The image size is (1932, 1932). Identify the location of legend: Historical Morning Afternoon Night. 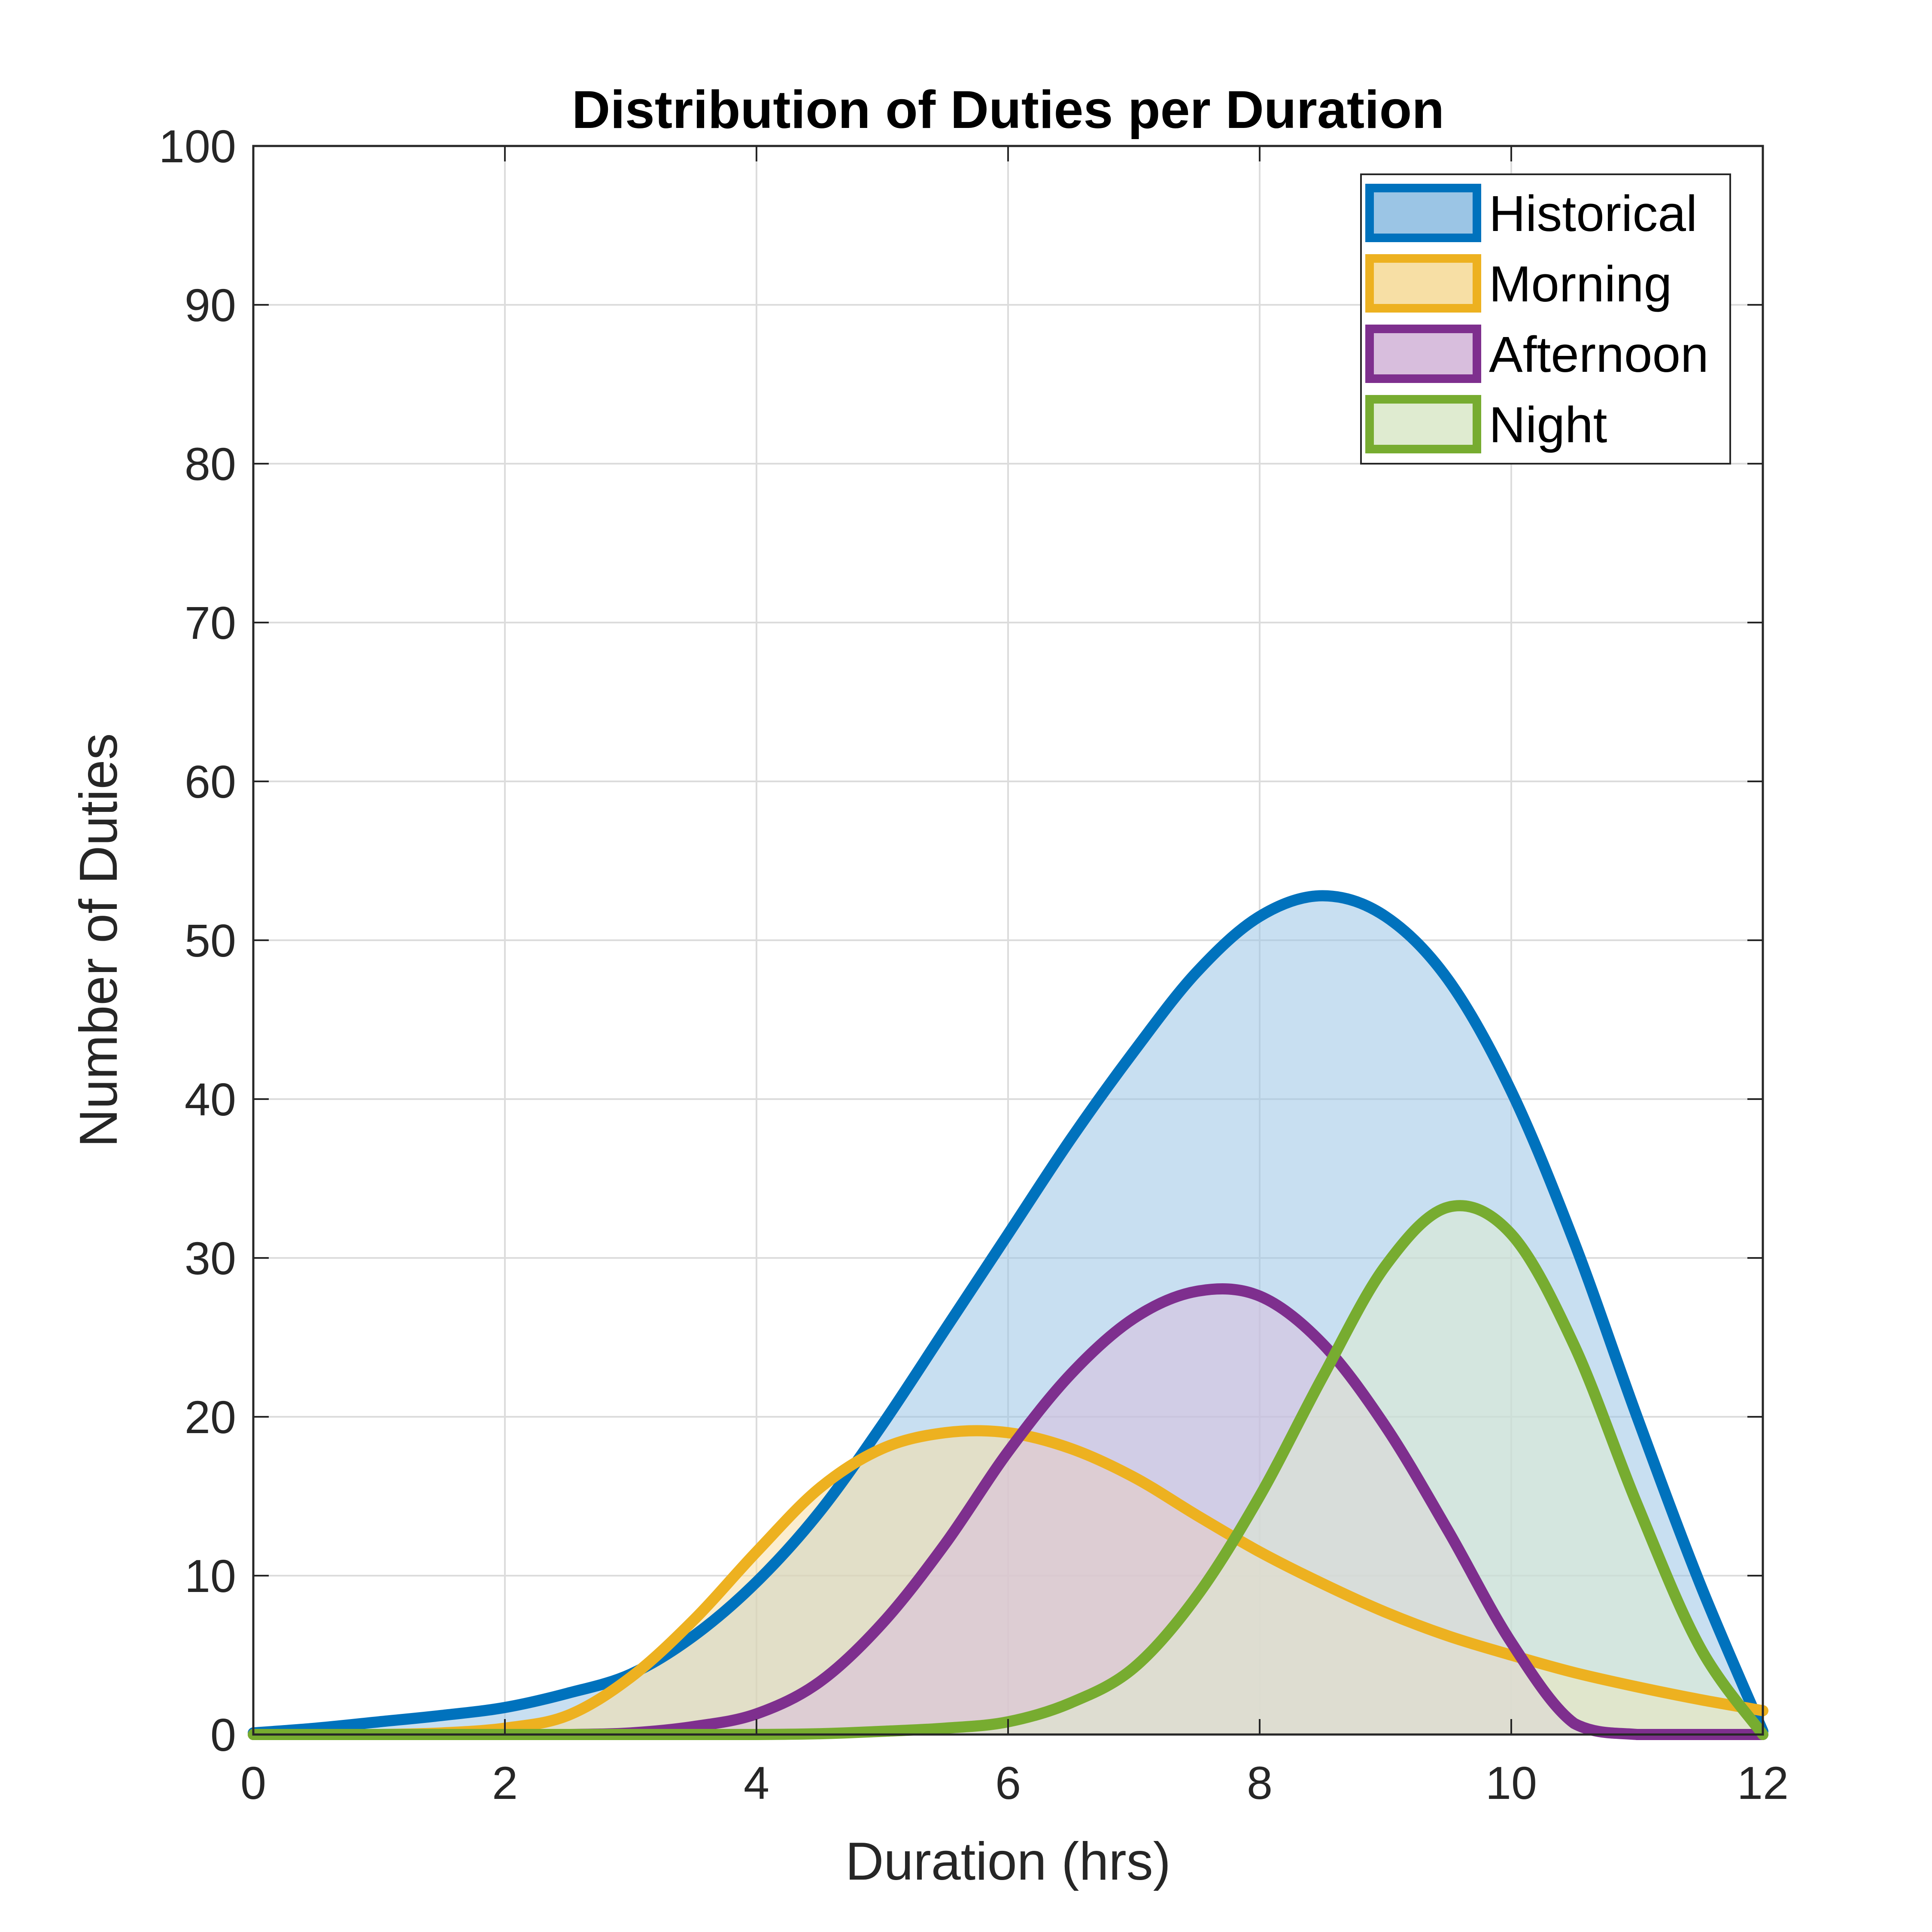
(1546, 319).